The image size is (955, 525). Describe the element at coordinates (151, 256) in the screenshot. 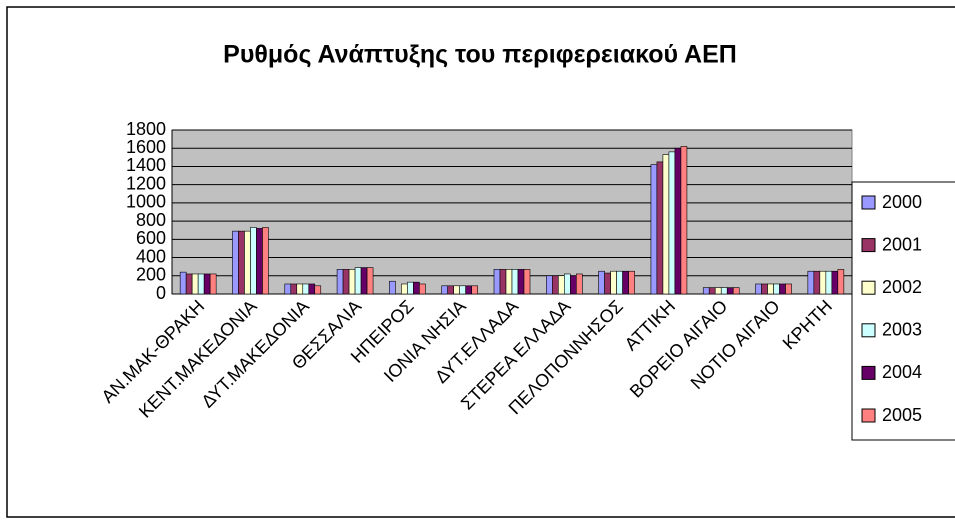

I see `y-tick-label: 400` at that location.